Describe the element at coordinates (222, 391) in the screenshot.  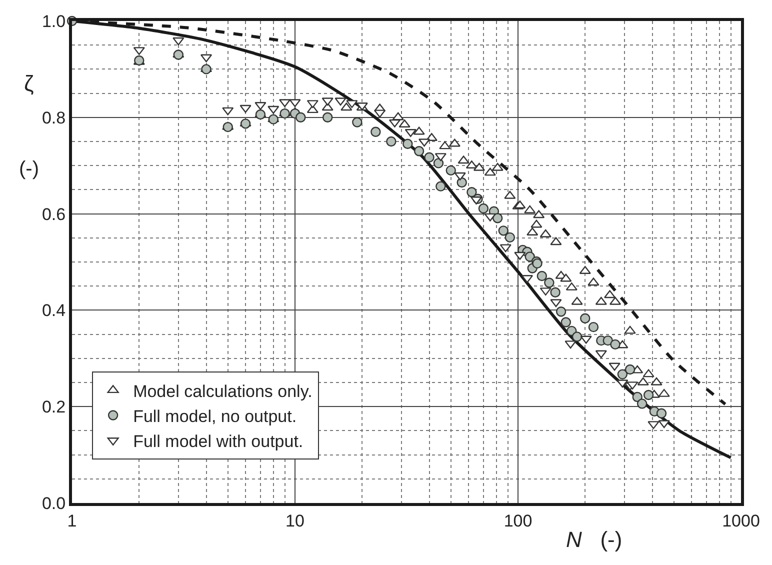
I see `legend-label: Model calculations only.` at that location.